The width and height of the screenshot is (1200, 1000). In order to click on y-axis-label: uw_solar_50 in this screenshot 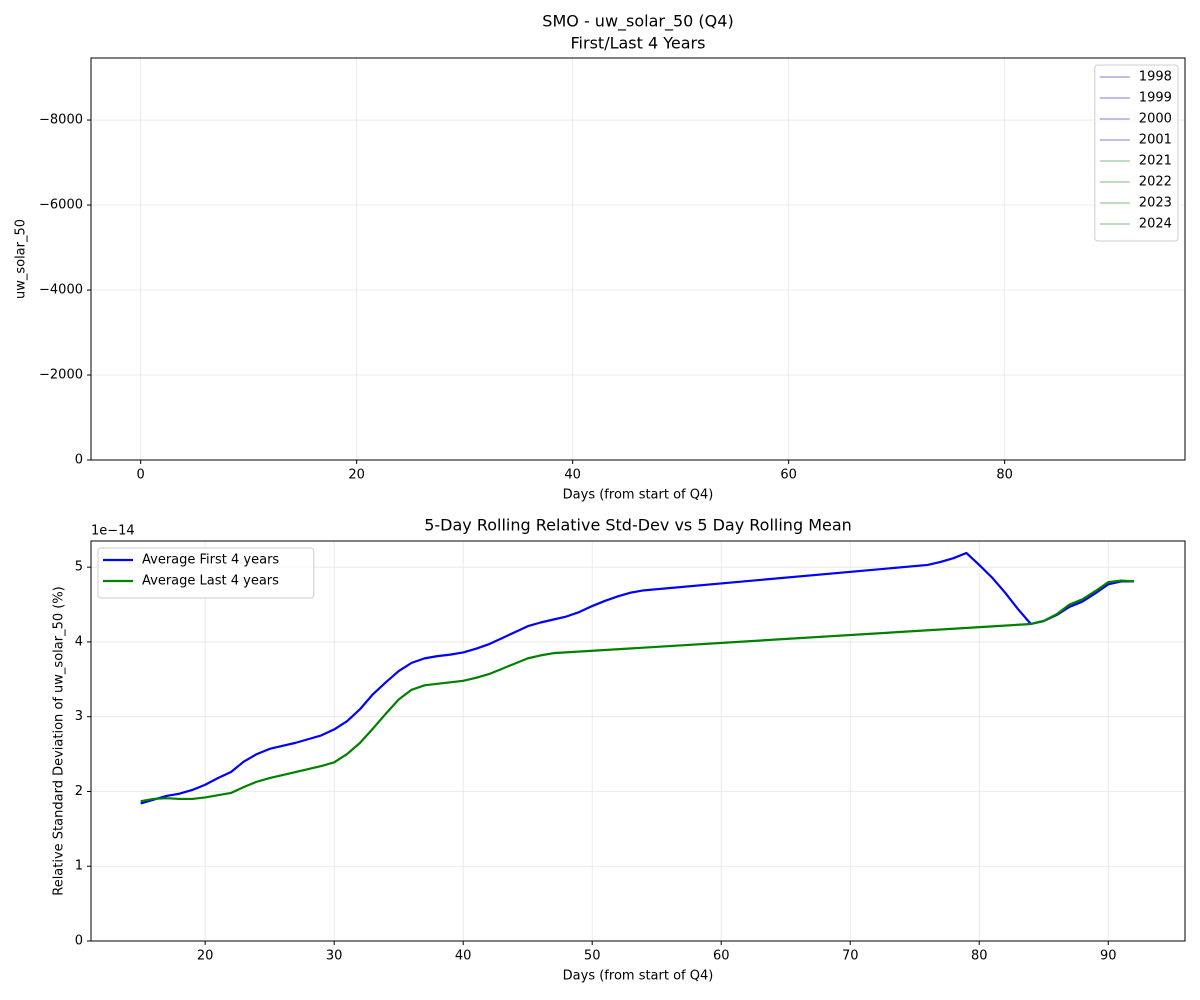, I will do `click(21, 259)`.